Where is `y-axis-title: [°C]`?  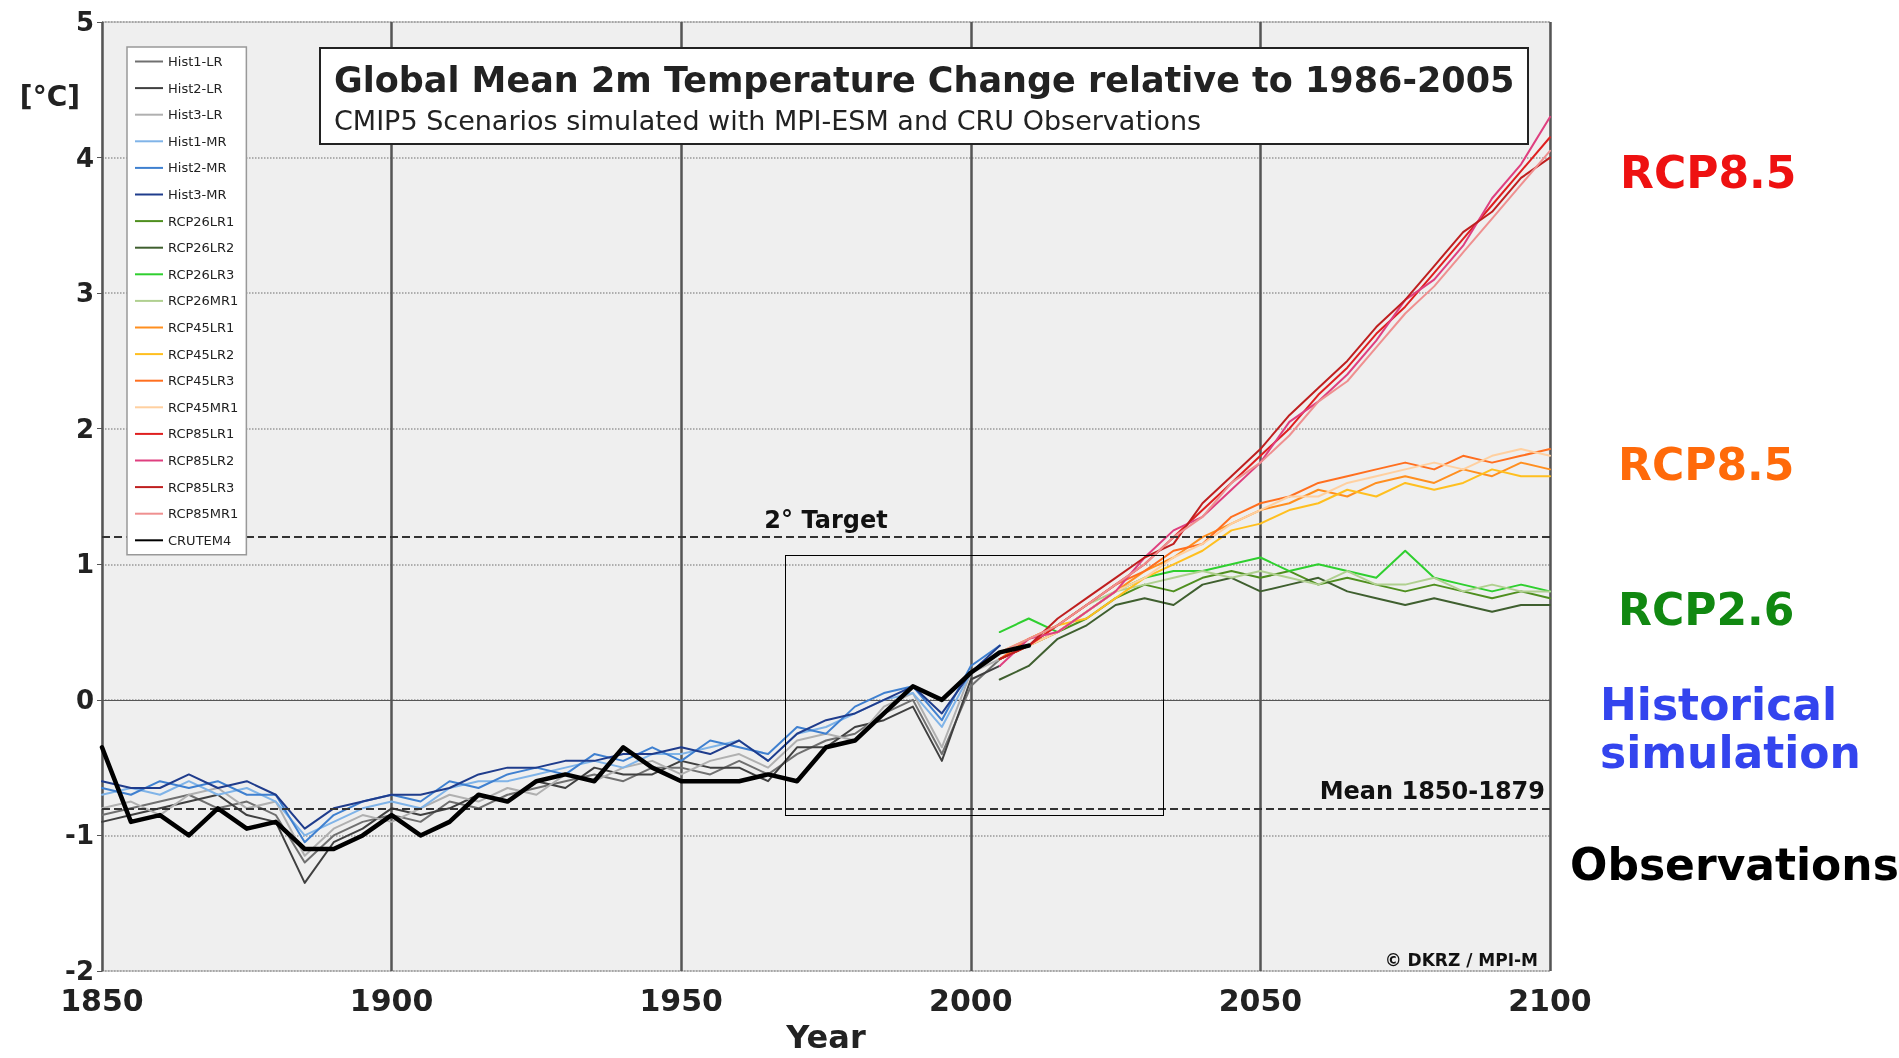
y-axis-title: [°C] is located at coordinates (49, 96).